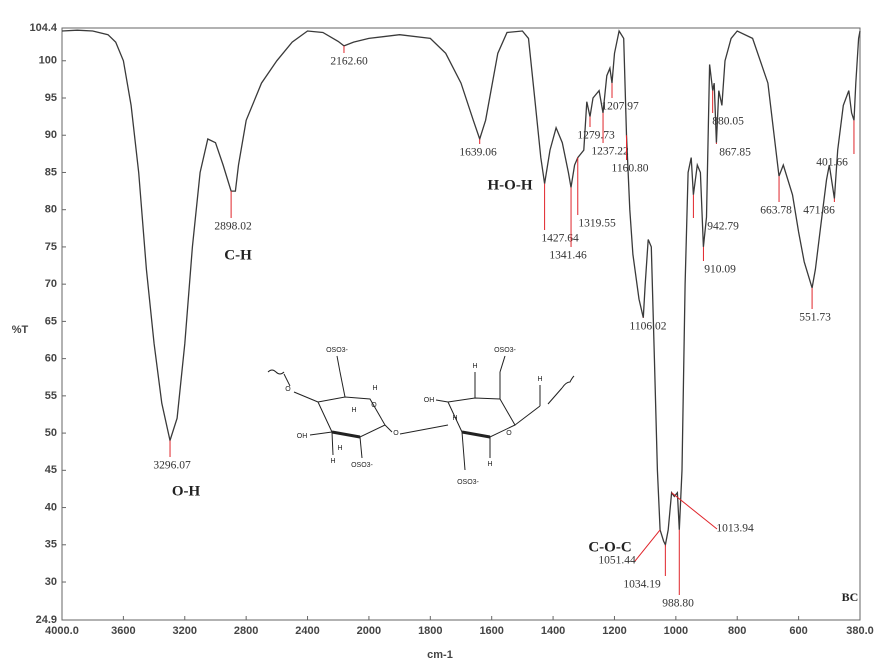  Describe the element at coordinates (51, 247) in the screenshot. I see `y-tick-label: 75` at that location.